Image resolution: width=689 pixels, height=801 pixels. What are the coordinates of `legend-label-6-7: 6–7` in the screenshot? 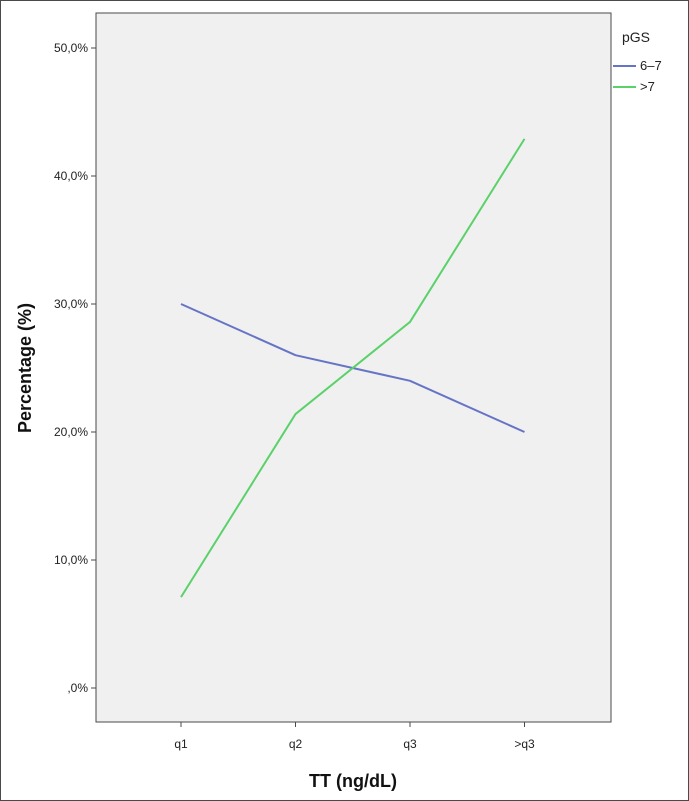 It's located at (651, 65).